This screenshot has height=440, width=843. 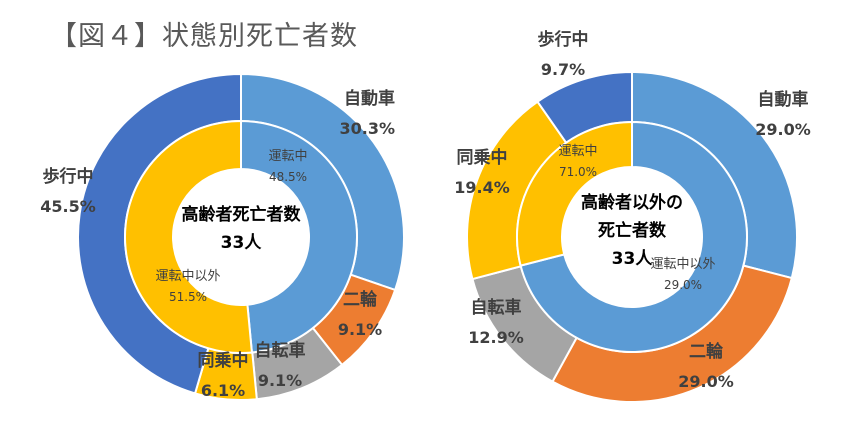 What do you see at coordinates (633, 259) in the screenshot?
I see `chart1-center-label: 33人` at bounding box center [633, 259].